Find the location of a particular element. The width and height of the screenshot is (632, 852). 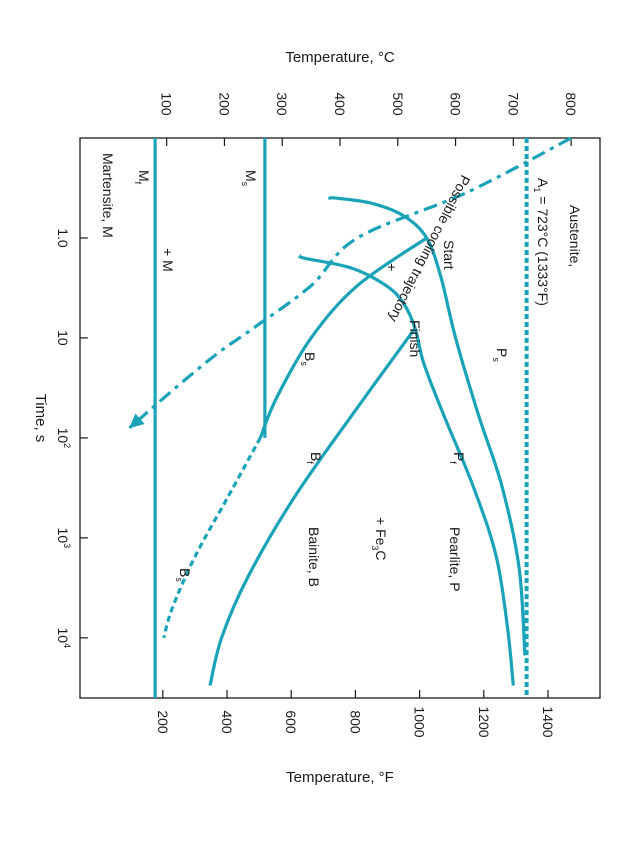

trajectory-label: Possible cooling trajectory is located at coordinates (429, 249).